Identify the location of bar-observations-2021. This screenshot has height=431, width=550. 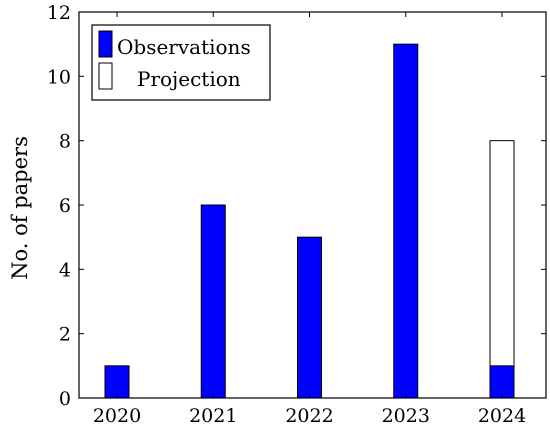
(213, 301).